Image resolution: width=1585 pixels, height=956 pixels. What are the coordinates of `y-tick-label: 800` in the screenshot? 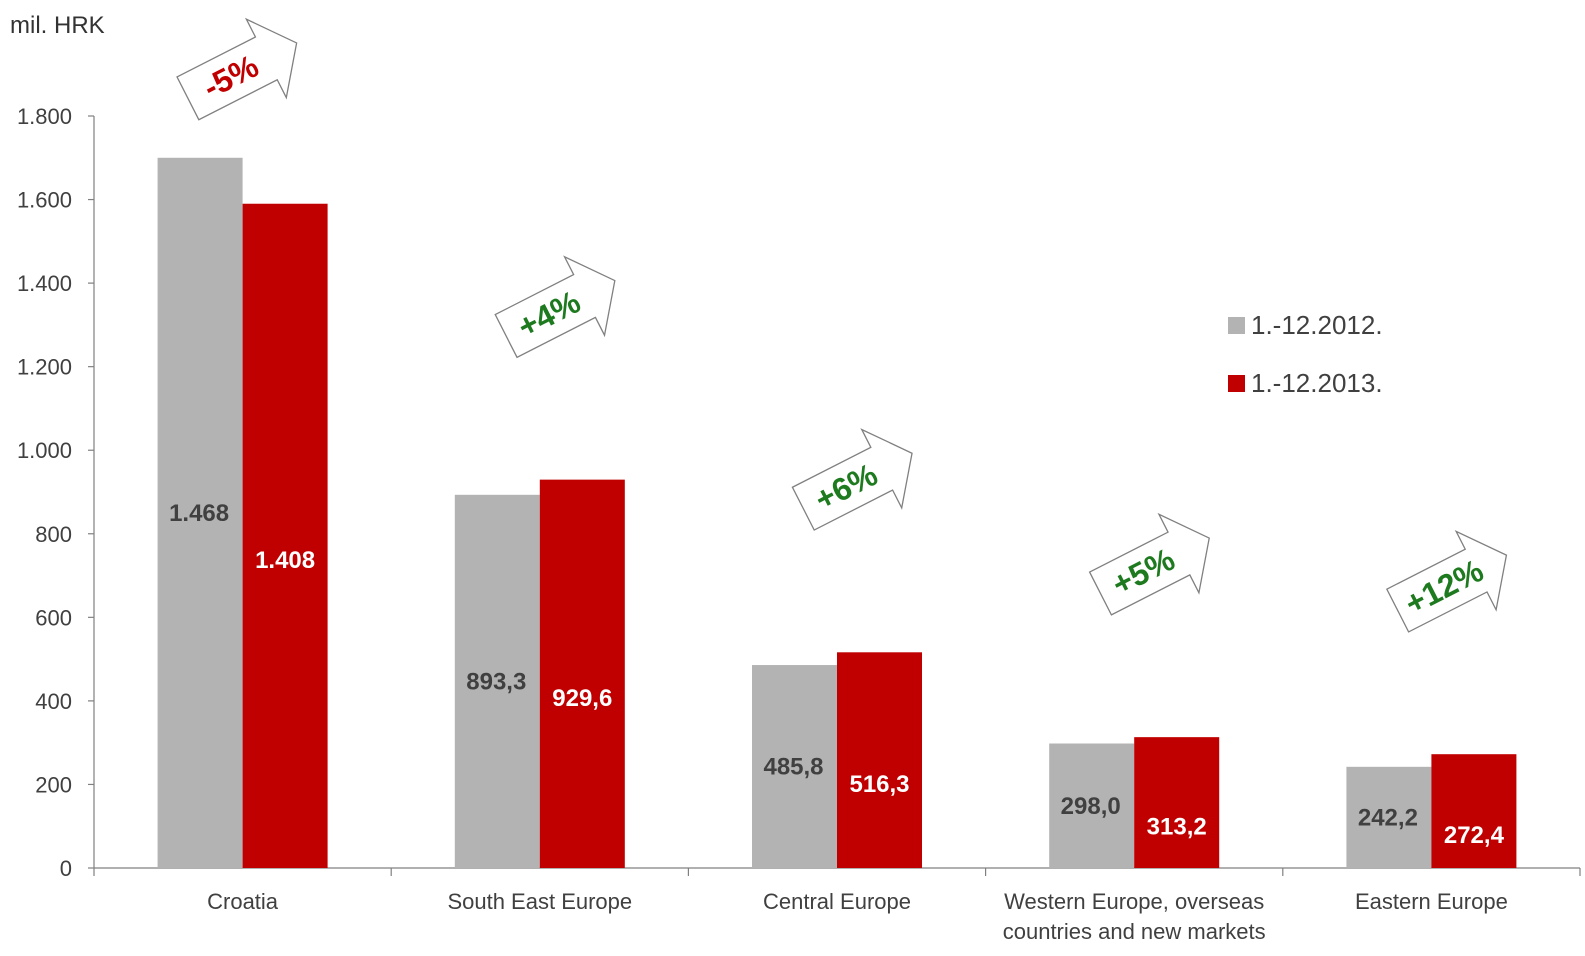 It's located at (53, 534).